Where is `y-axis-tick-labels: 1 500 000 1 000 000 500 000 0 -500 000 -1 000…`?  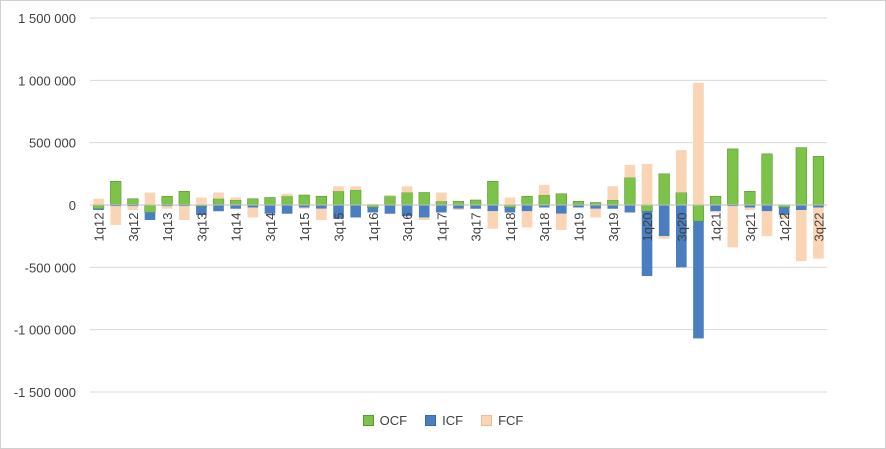
y-axis-tick-labels: 1 500 000 1 000 000 500 000 0 -500 000 -1 000… is located at coordinates (45, 205).